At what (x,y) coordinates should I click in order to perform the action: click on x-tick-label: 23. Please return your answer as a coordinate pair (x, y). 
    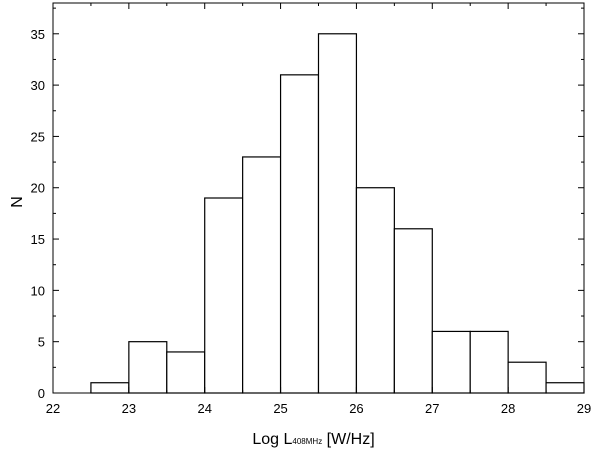
    Looking at the image, I should click on (129, 408).